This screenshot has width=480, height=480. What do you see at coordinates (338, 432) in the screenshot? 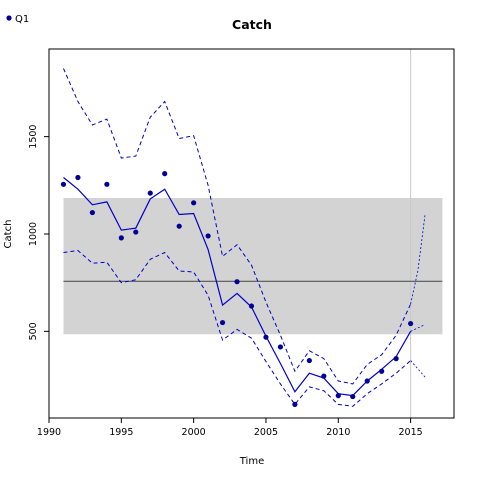
I see `x-tick-label: 2010` at bounding box center [338, 432].